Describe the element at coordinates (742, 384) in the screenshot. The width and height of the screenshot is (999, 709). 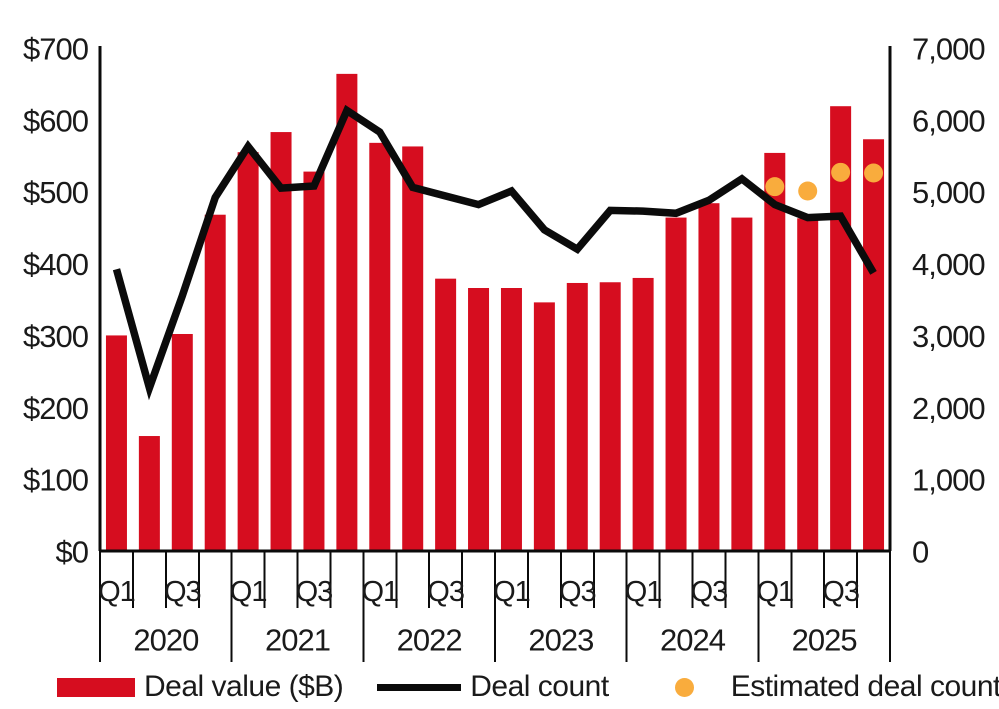
I see `deal-value-bar-2024-q4` at that location.